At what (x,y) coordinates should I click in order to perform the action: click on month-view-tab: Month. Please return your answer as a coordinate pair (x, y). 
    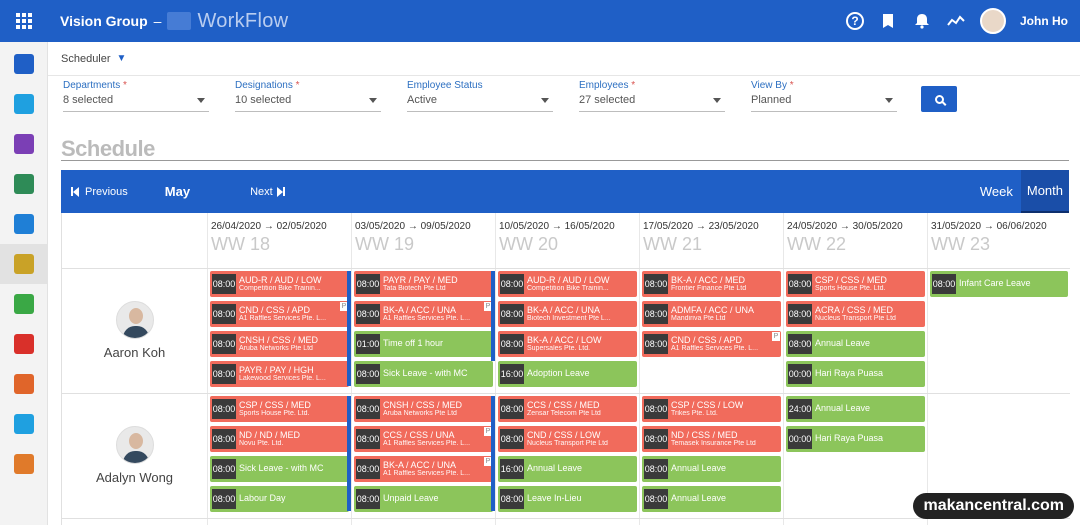
    Looking at the image, I should click on (1044, 191).